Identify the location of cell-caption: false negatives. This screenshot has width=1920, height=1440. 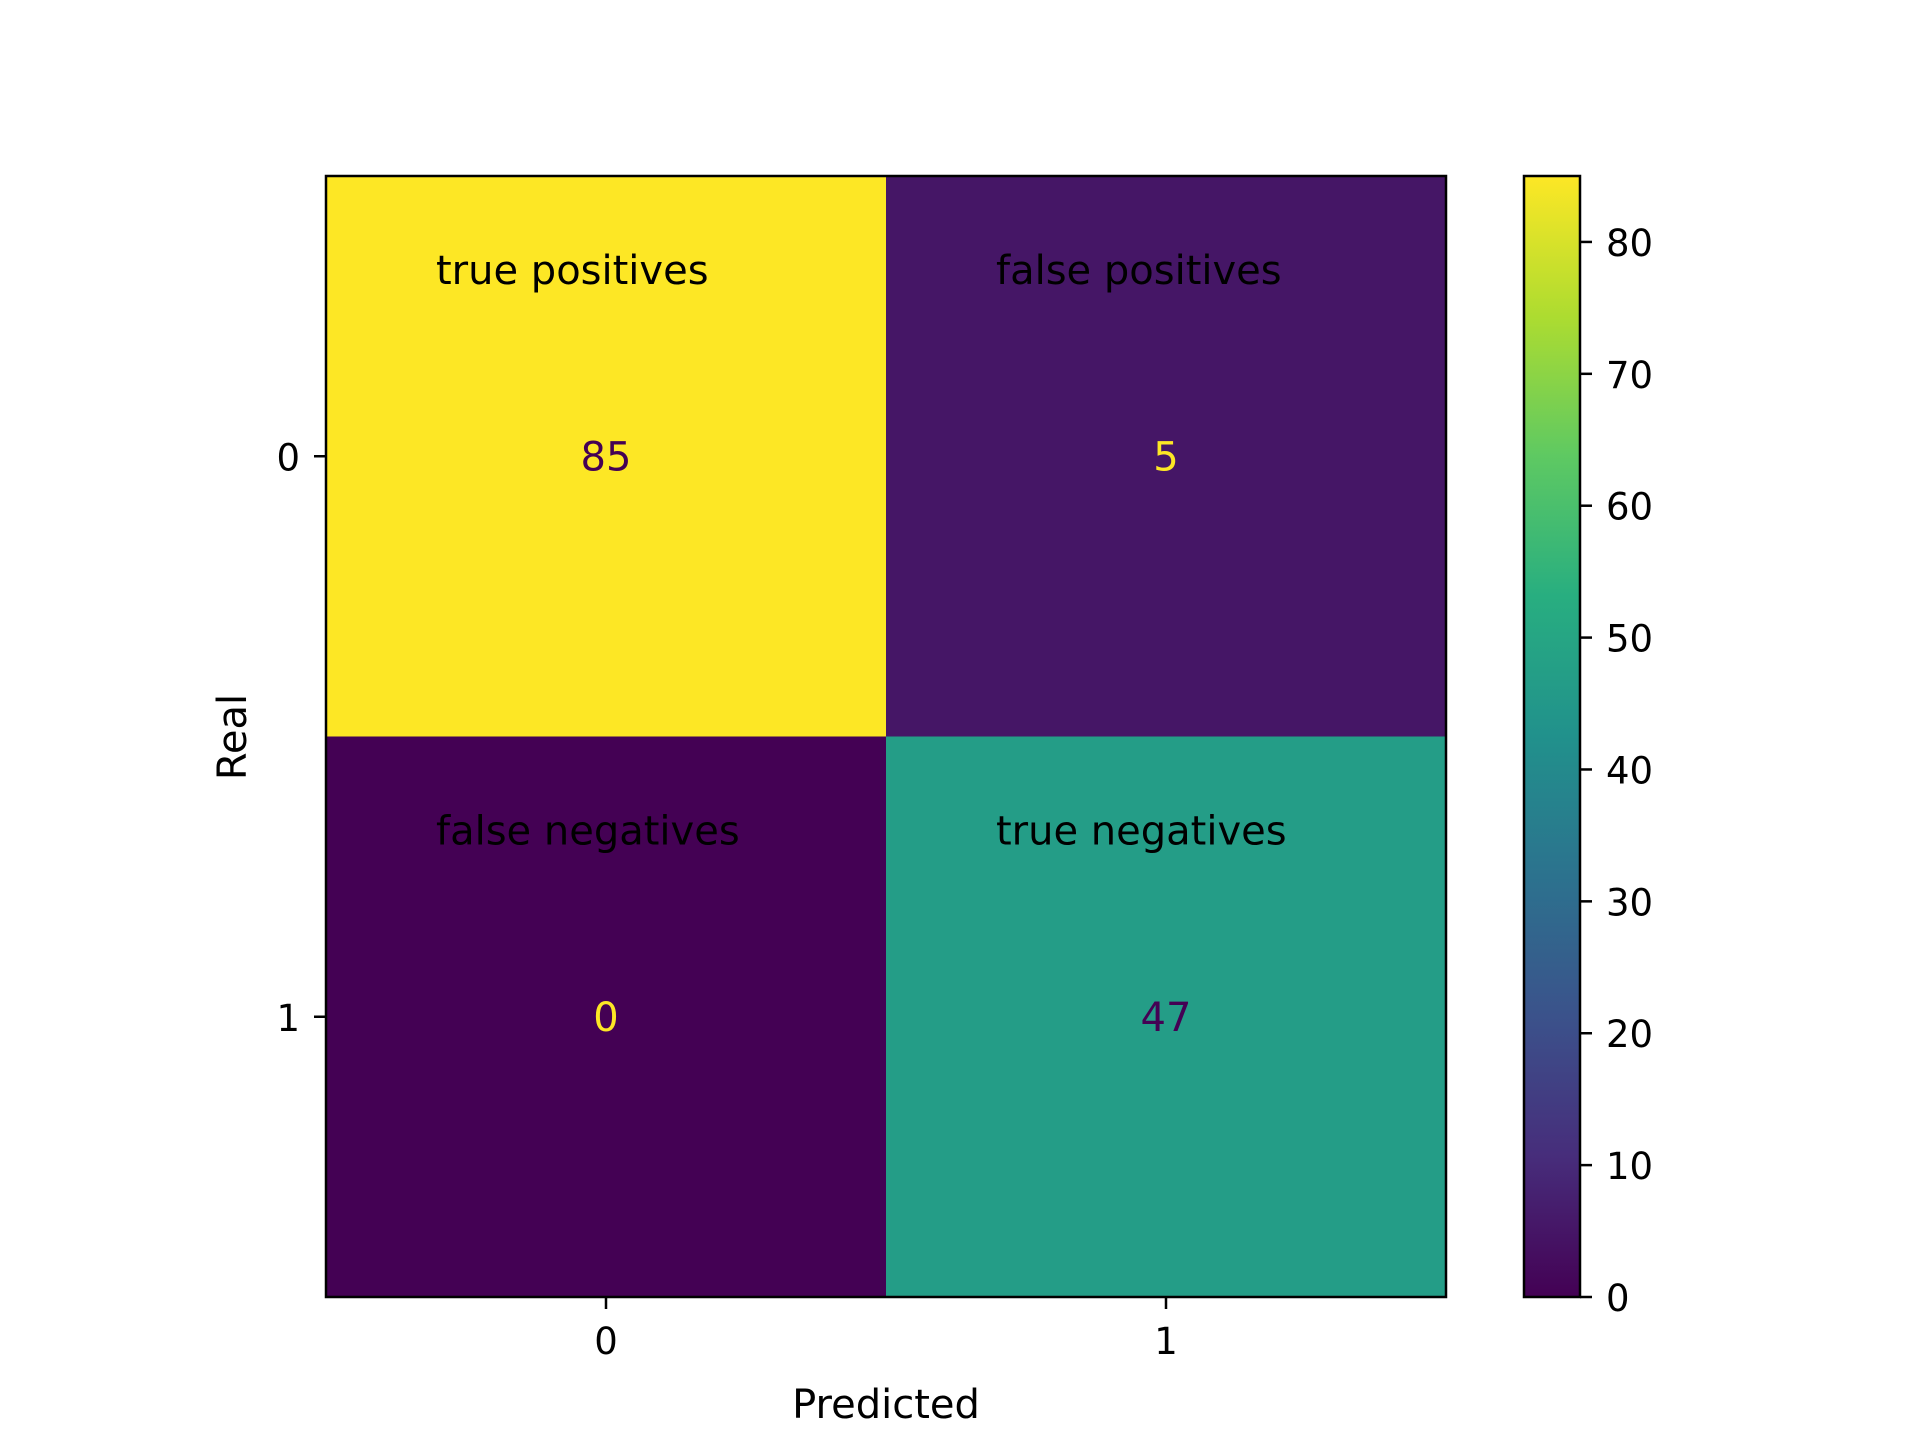
(588, 832).